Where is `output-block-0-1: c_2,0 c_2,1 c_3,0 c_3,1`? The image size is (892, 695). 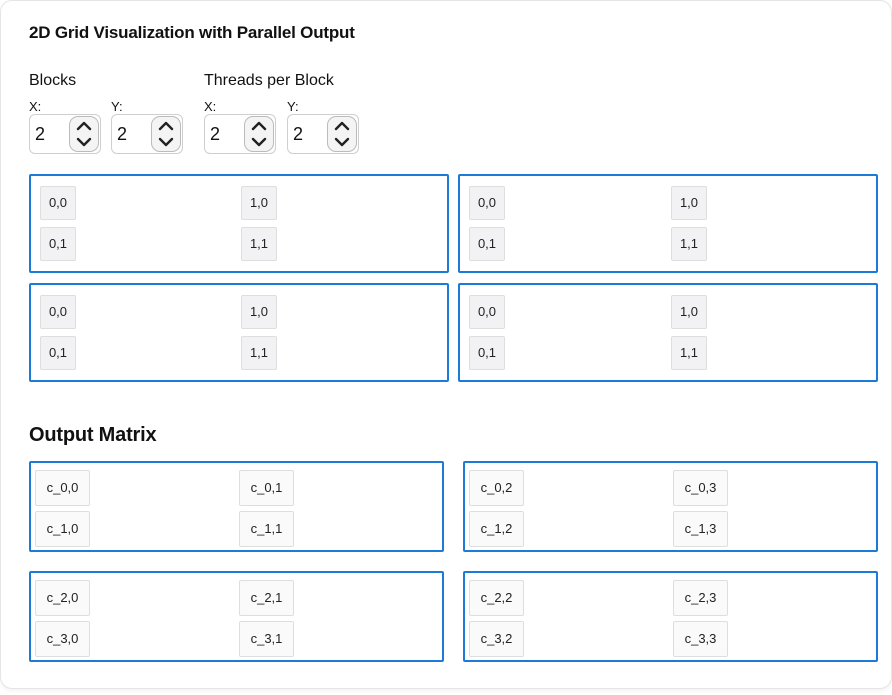
output-block-0-1: c_2,0 c_2,1 c_3,0 c_3,1 is located at coordinates (236, 616).